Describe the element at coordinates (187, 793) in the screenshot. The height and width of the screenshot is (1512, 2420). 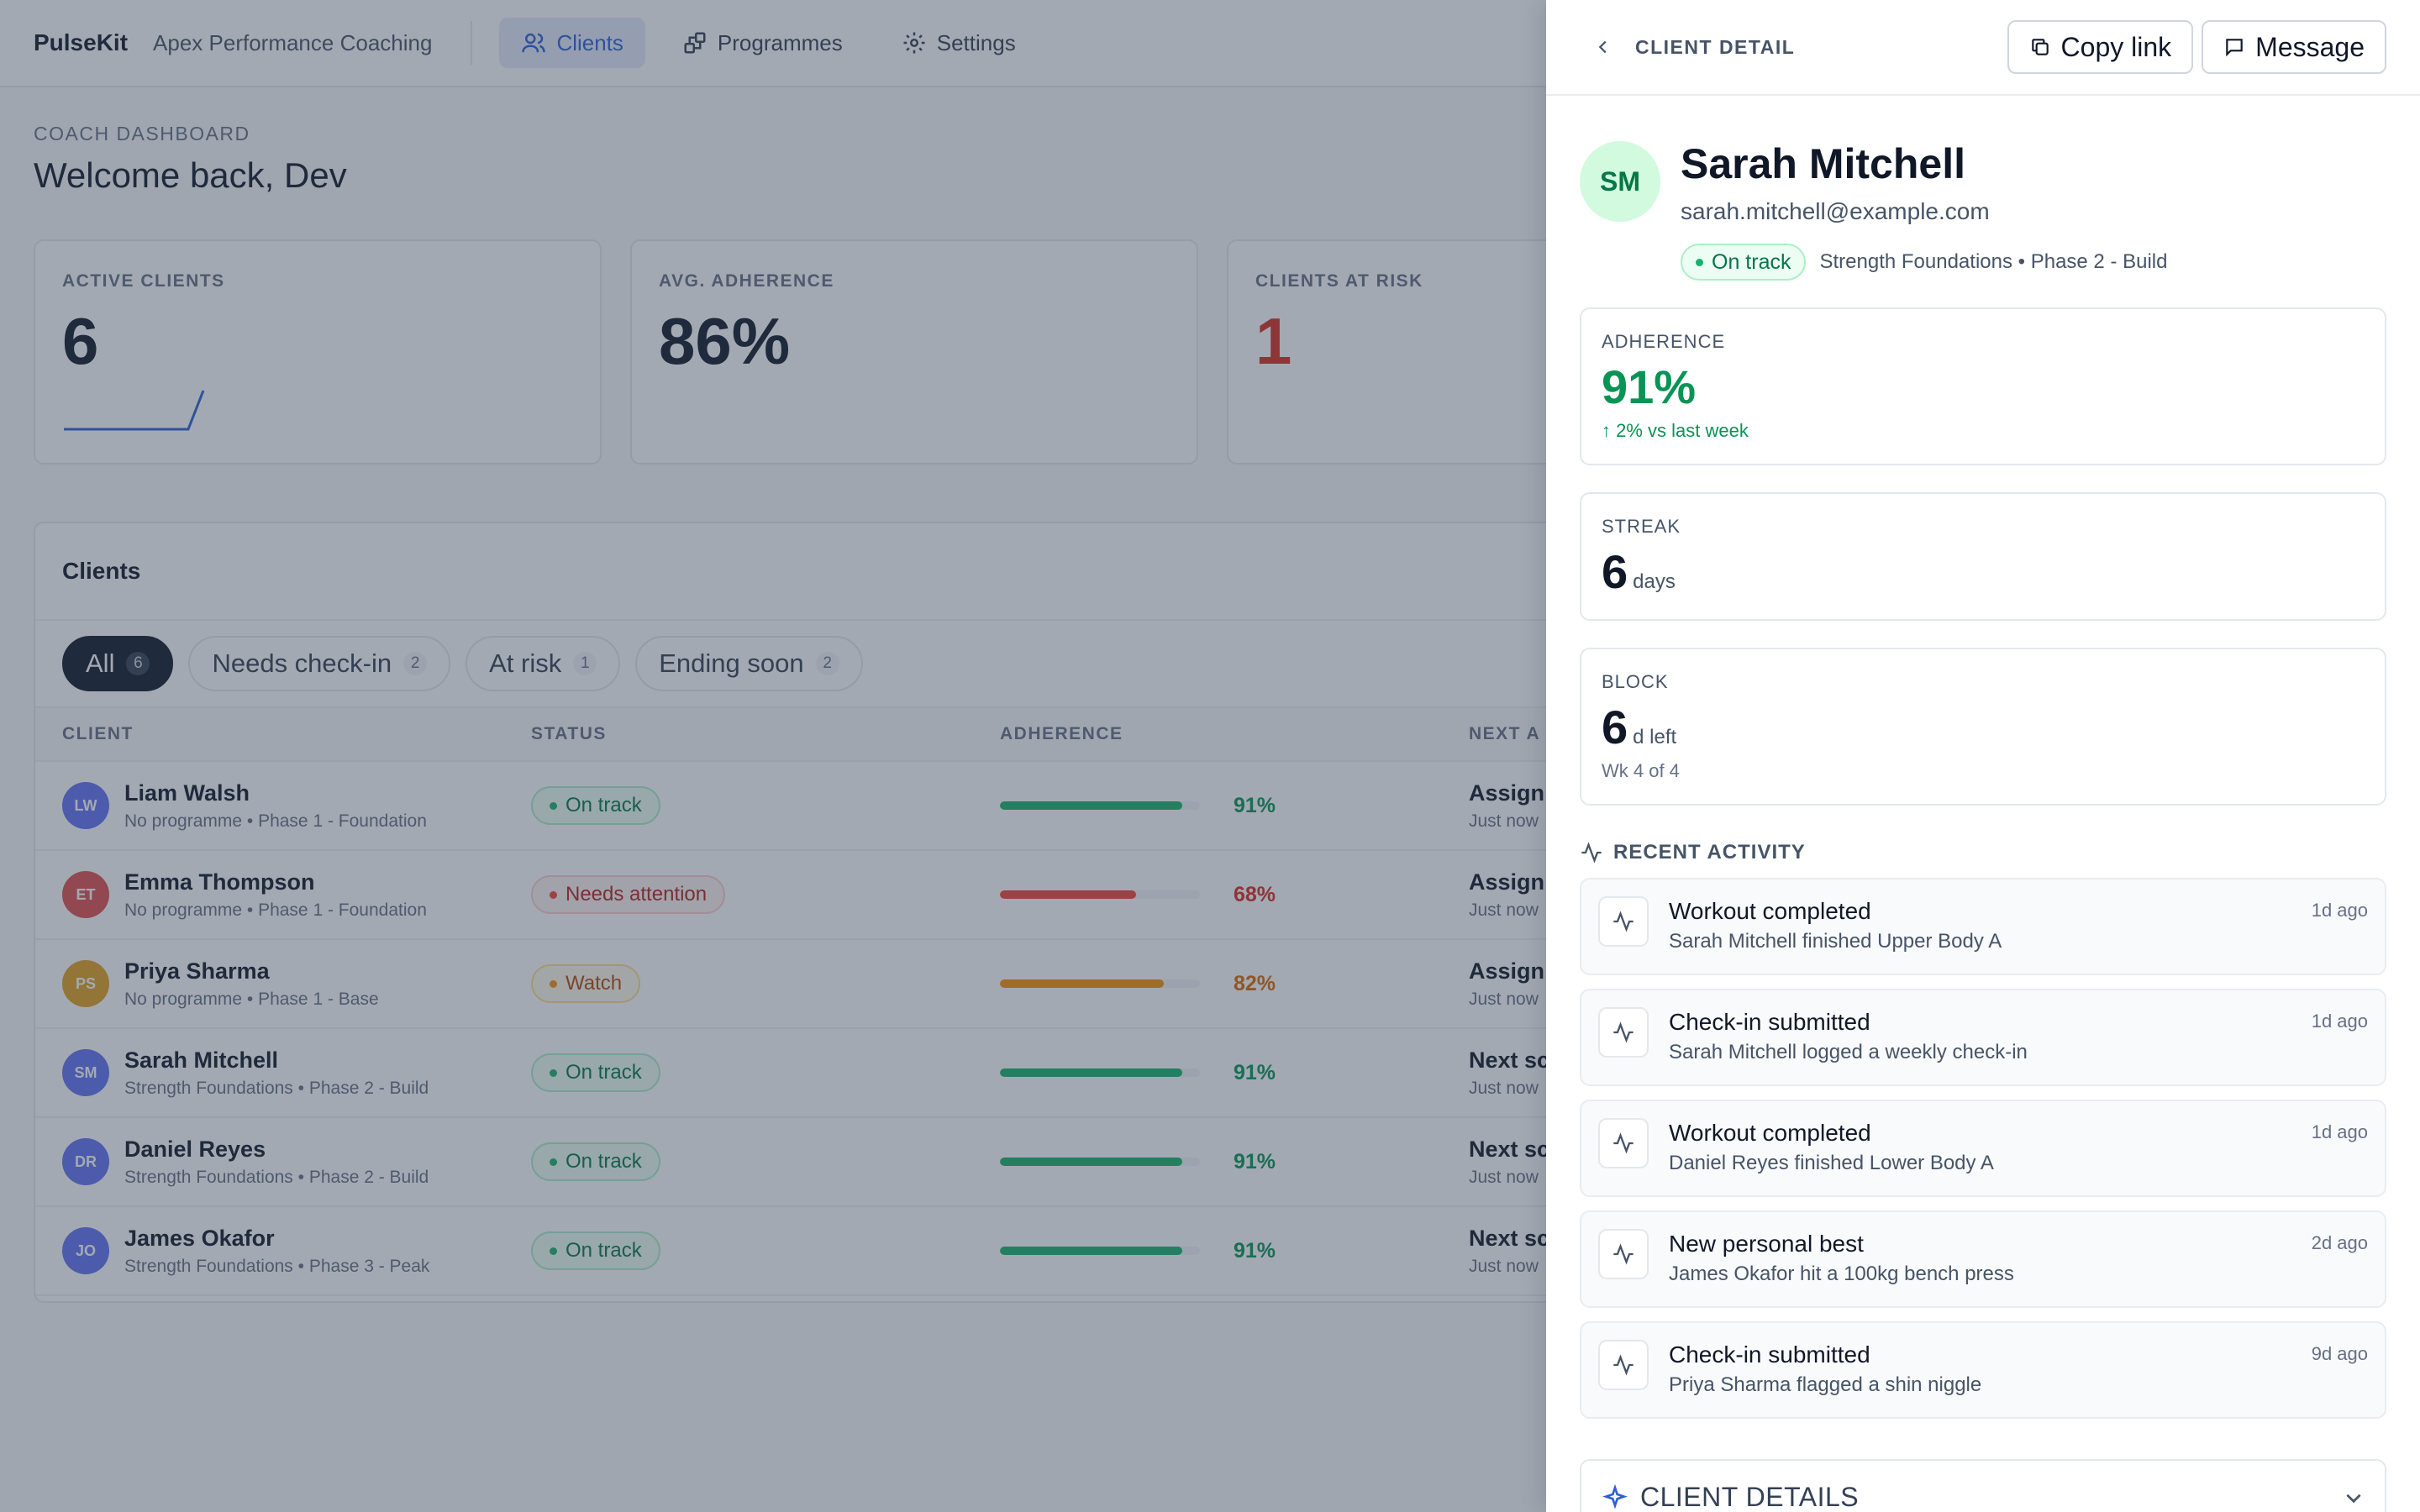
I see `client-name: Liam Walsh` at that location.